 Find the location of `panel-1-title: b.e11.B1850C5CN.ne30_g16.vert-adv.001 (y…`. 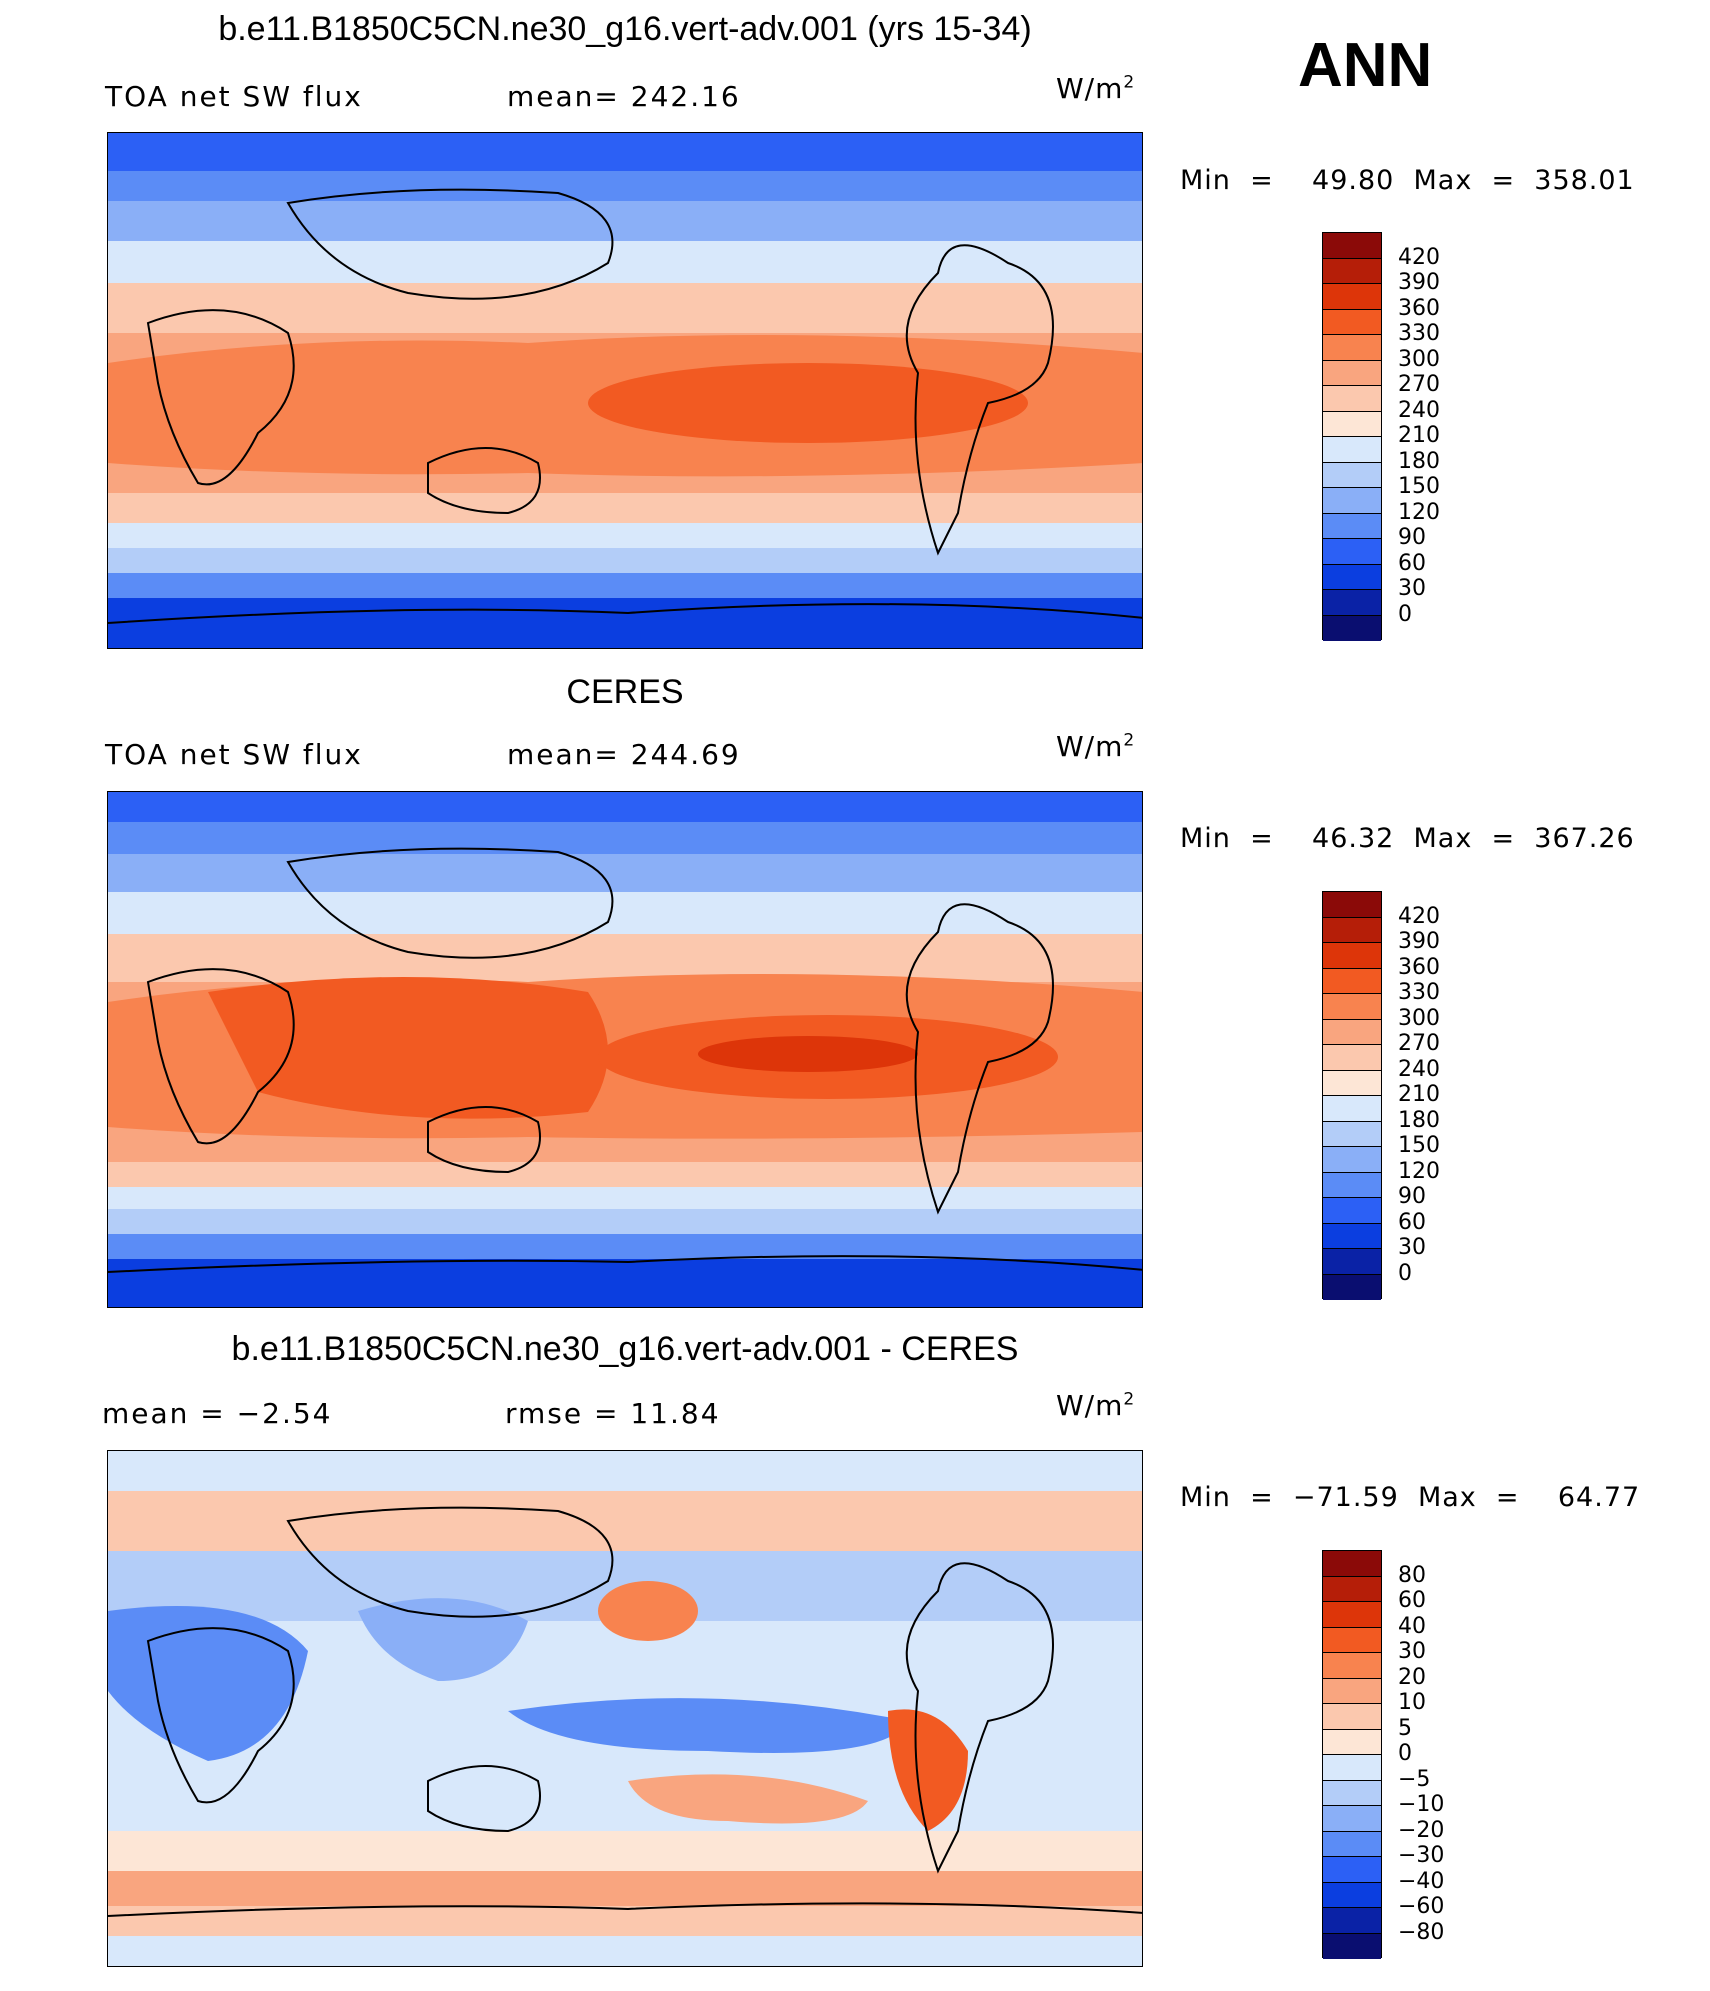

panel-1-title: b.e11.B1850C5CN.ne30_g16.vert-adv.001 (y… is located at coordinates (625, 29).